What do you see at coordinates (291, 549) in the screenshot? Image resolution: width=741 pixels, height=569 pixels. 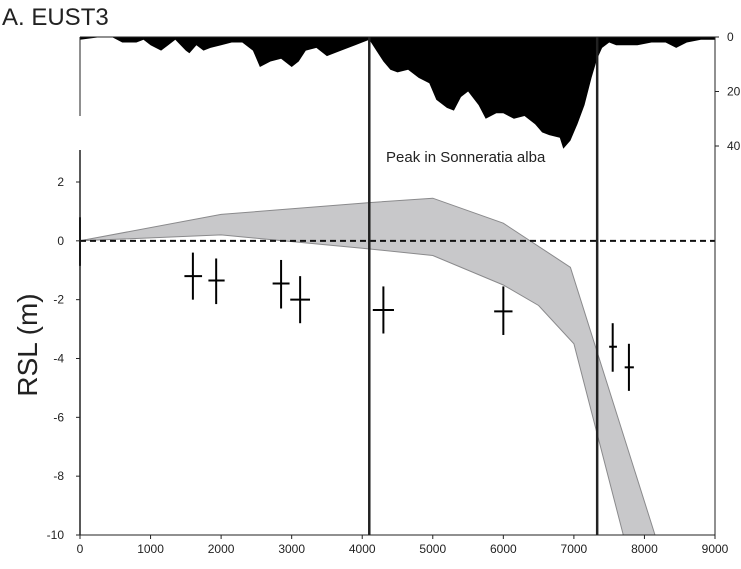 I see `x-tick-label: 3000` at bounding box center [291, 549].